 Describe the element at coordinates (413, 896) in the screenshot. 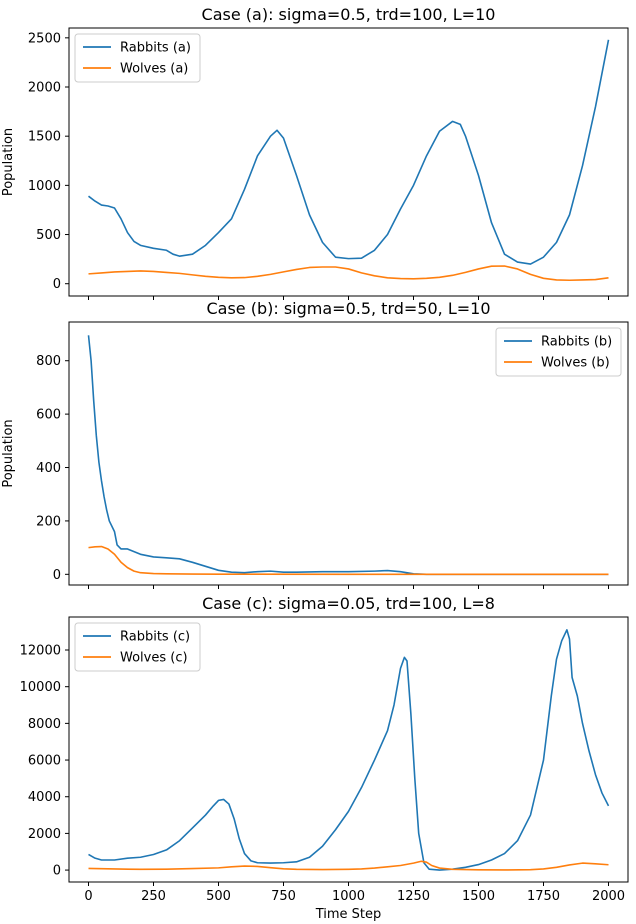

I see `x-tick-label: 1250` at that location.